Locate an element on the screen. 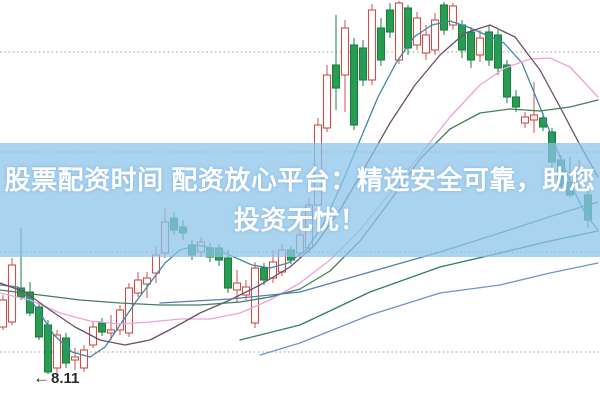 Image resolution: width=600 pixels, height=400 pixels. ma-long-periwinkle is located at coordinates (429, 309).